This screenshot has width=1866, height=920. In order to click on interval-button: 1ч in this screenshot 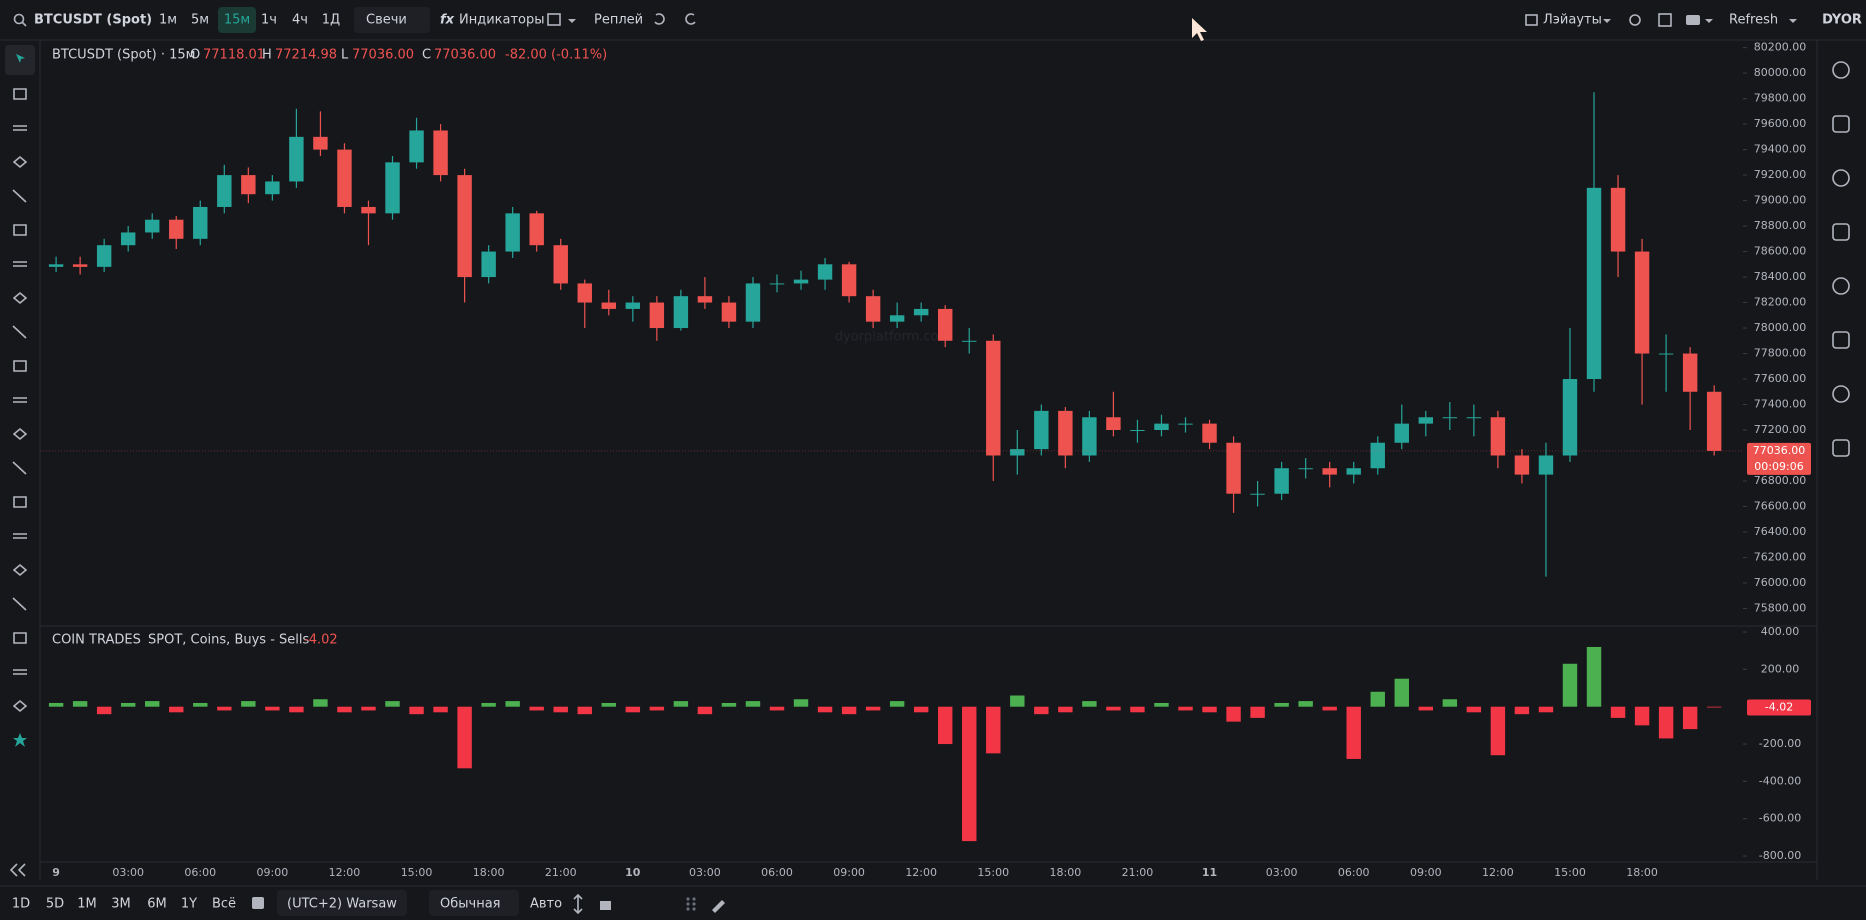, I will do `click(269, 20)`.